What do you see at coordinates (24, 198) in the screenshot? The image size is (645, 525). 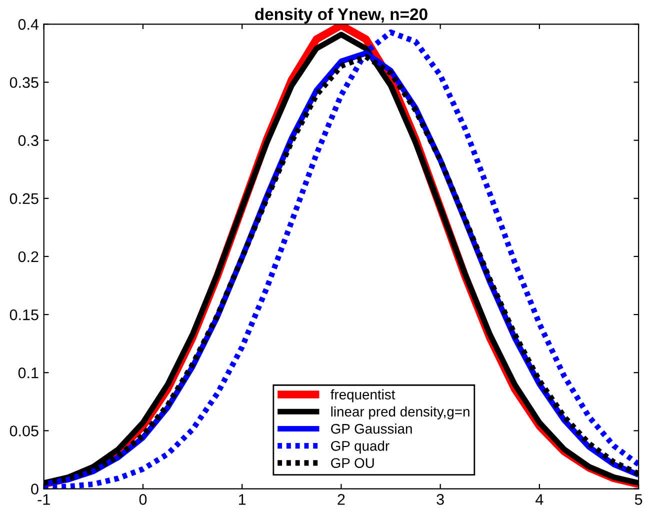 I see `y-tick-label: 0.25` at bounding box center [24, 198].